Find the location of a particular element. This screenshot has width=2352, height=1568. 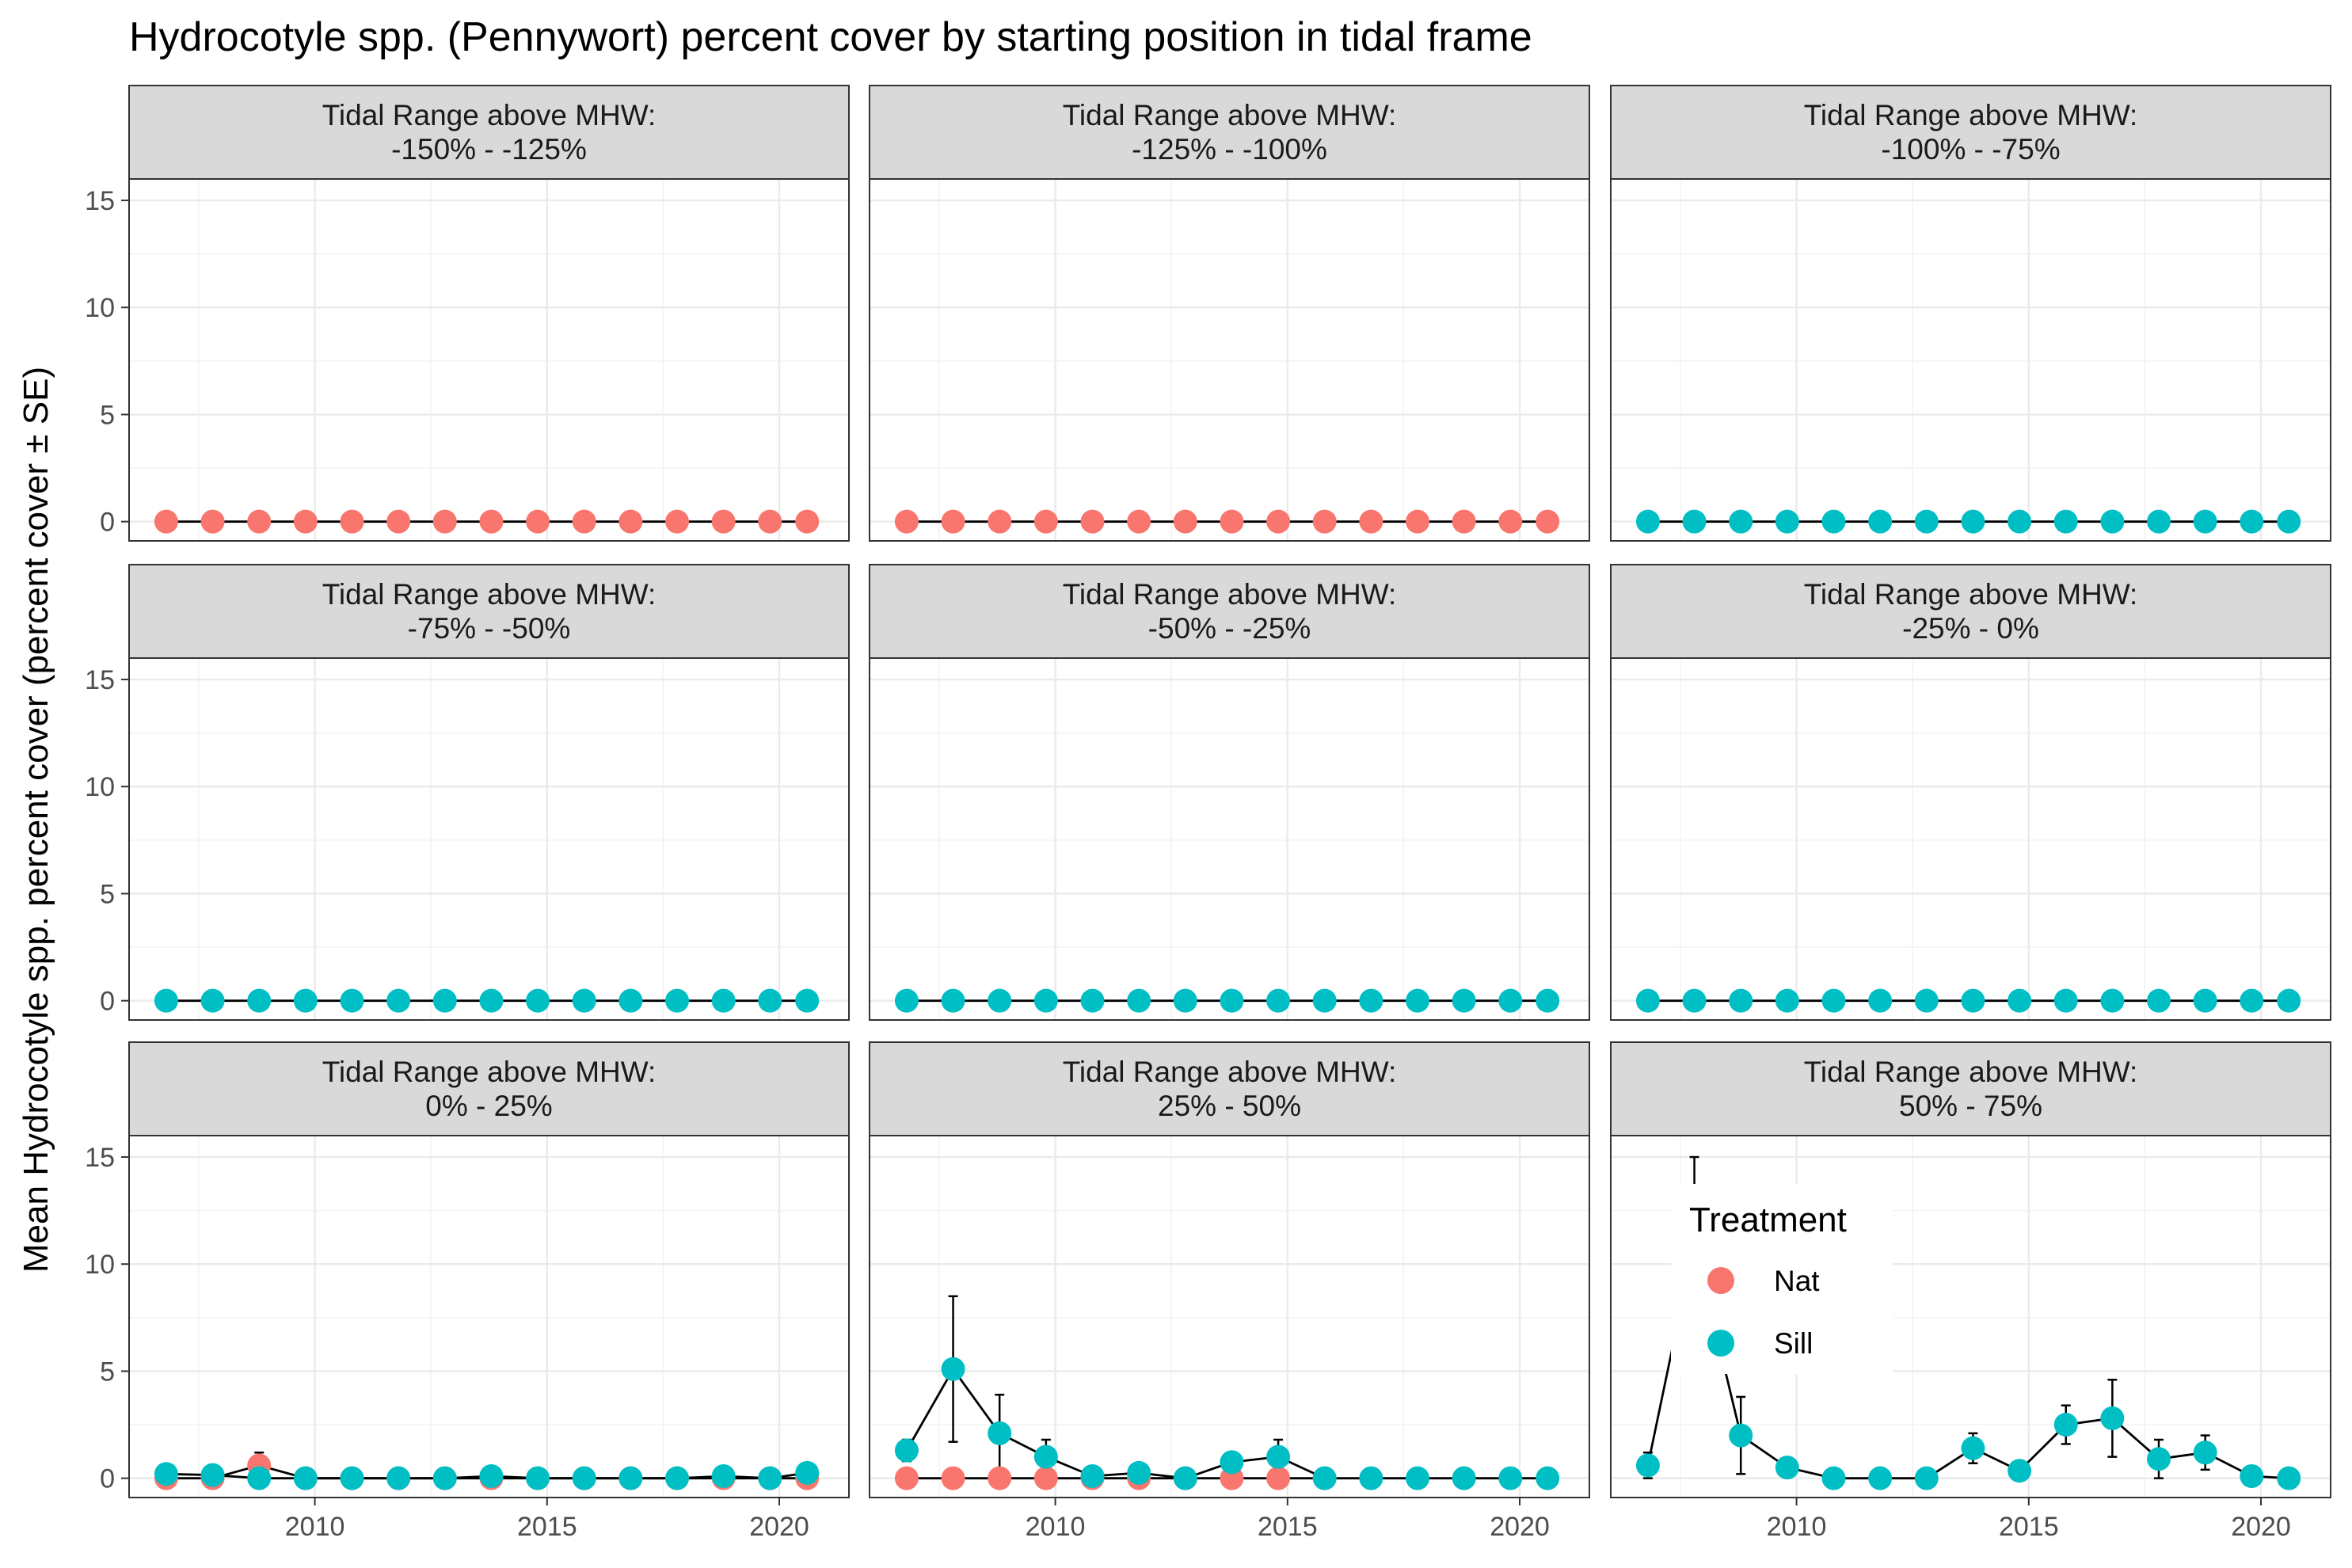

y-tick-label: 5 is located at coordinates (107, 894).